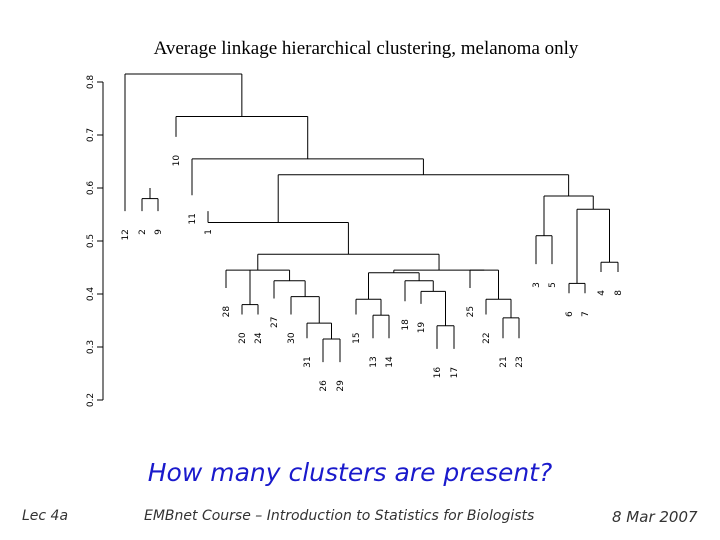 This screenshot has width=720, height=540. I want to click on leaf-label-14: 14, so click(390, 362).